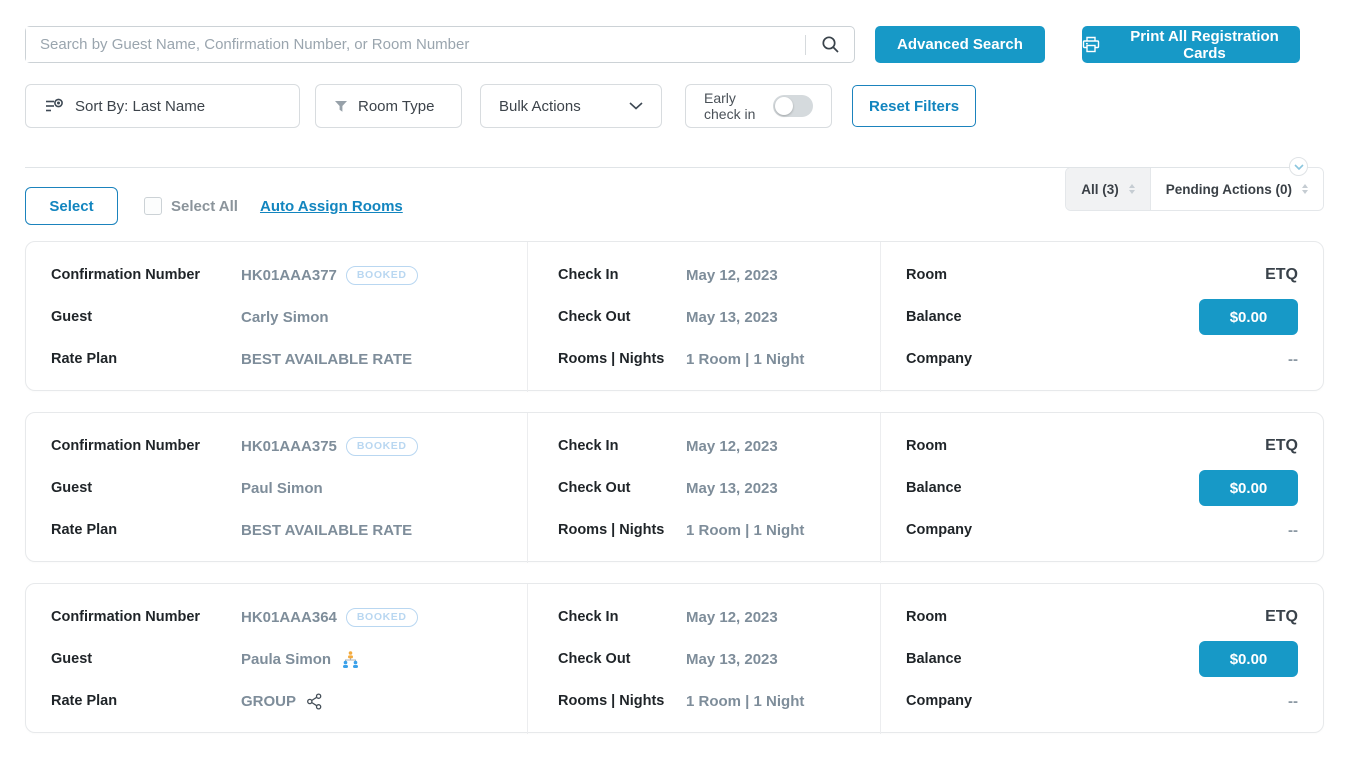 This screenshot has height=777, width=1351. Describe the element at coordinates (285, 317) in the screenshot. I see `guest-name: Carly Simon` at that location.